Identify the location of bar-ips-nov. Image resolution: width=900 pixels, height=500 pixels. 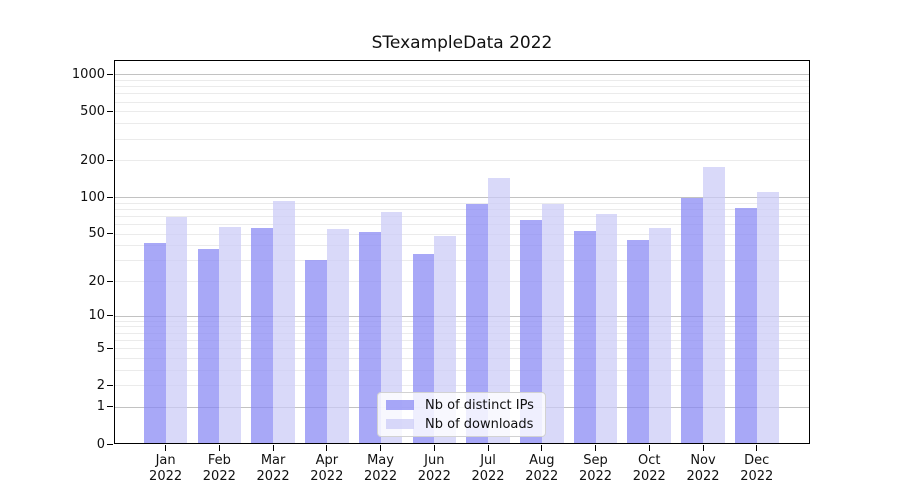
(692, 320).